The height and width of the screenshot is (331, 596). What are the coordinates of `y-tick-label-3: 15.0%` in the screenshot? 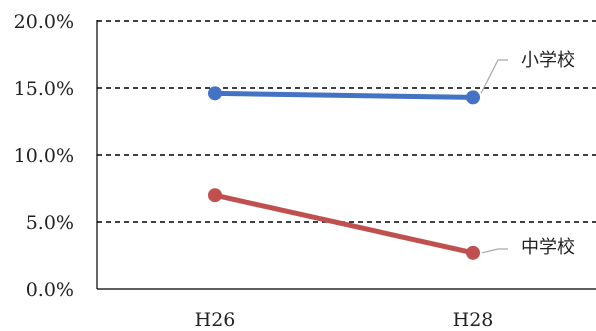 It's located at (44, 89).